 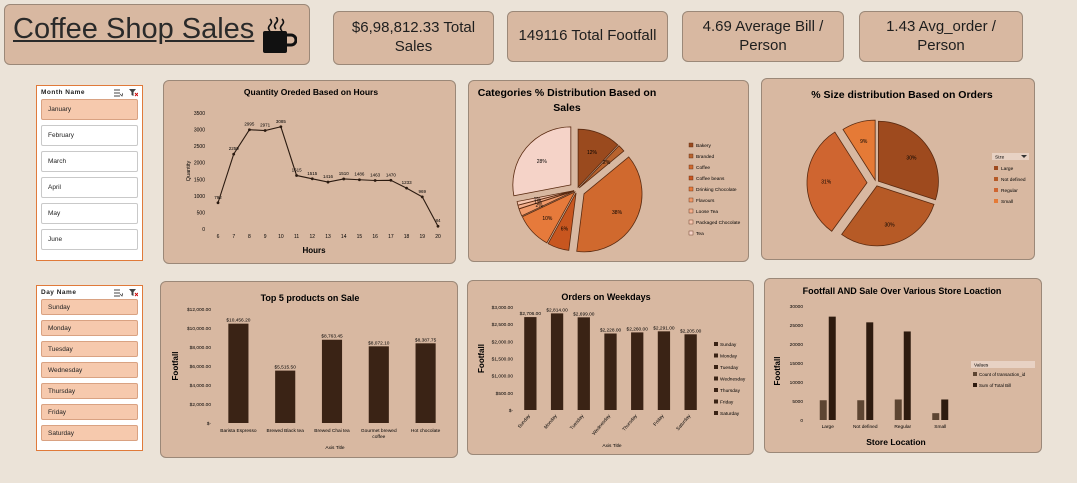 I want to click on kpi-average-bill: 4.69 Average Bill / Person, so click(x=763, y=36).